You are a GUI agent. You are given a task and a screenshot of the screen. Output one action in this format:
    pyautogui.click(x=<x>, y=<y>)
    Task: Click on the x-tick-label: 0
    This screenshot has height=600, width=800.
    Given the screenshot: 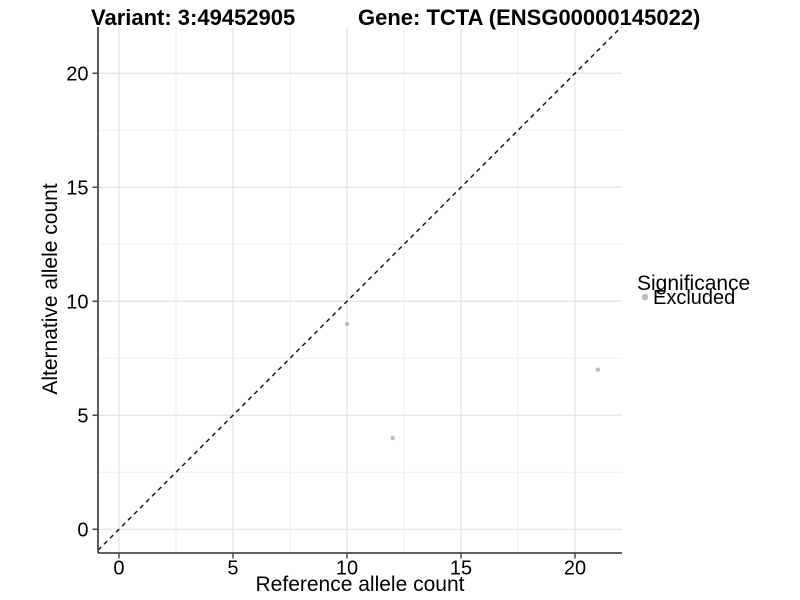 What is the action you would take?
    pyautogui.click(x=118, y=569)
    